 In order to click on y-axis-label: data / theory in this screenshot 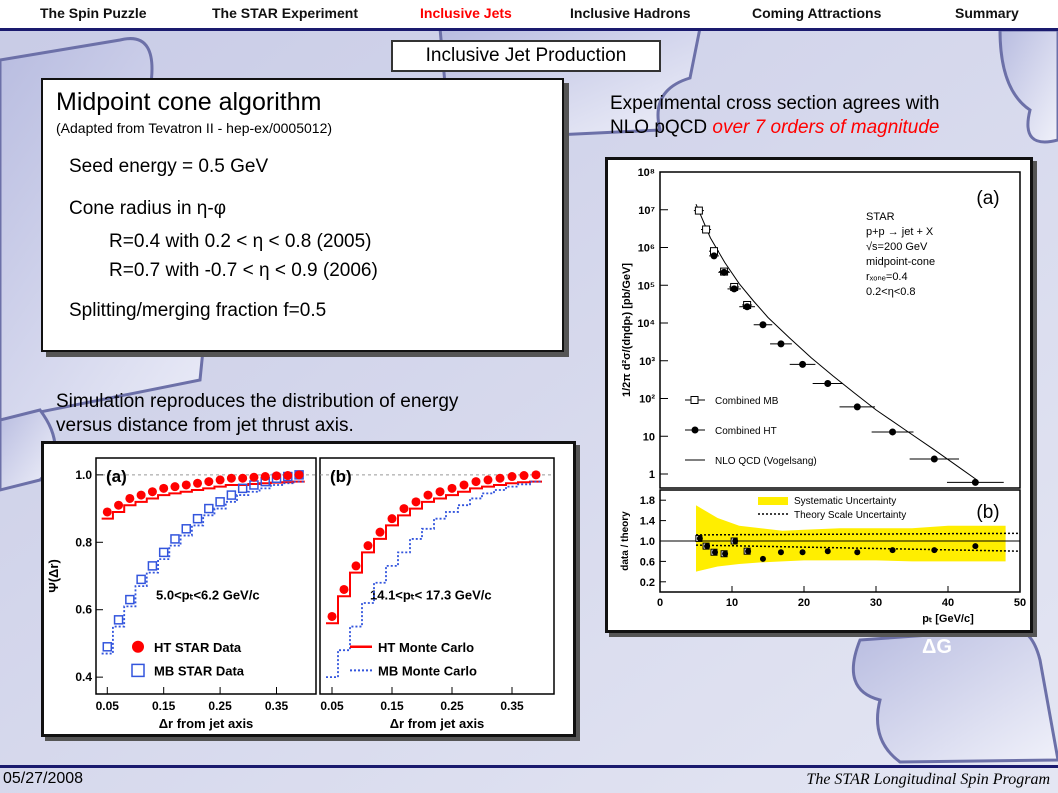, I will do `click(625, 541)`.